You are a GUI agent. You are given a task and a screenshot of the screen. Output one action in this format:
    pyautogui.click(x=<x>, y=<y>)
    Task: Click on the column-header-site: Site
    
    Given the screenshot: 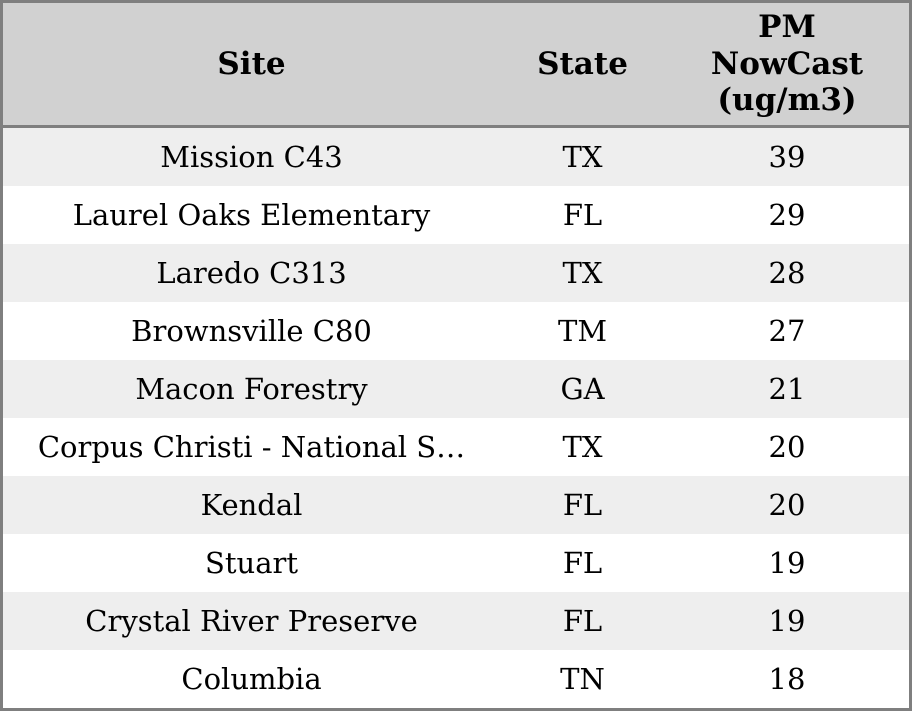 What is the action you would take?
    pyautogui.click(x=251, y=64)
    